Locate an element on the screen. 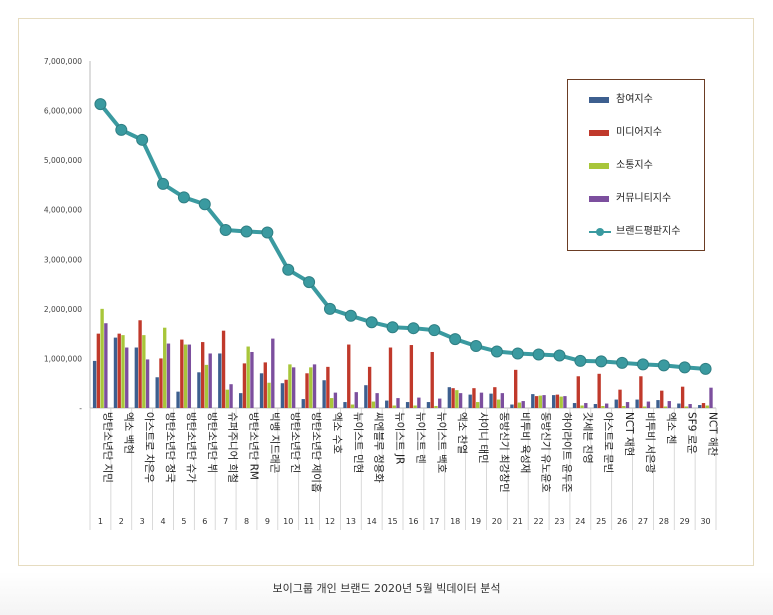 Image resolution: width=773 pixels, height=615 pixels. category-label: 뉴이스트 백호 is located at coordinates (441, 443).